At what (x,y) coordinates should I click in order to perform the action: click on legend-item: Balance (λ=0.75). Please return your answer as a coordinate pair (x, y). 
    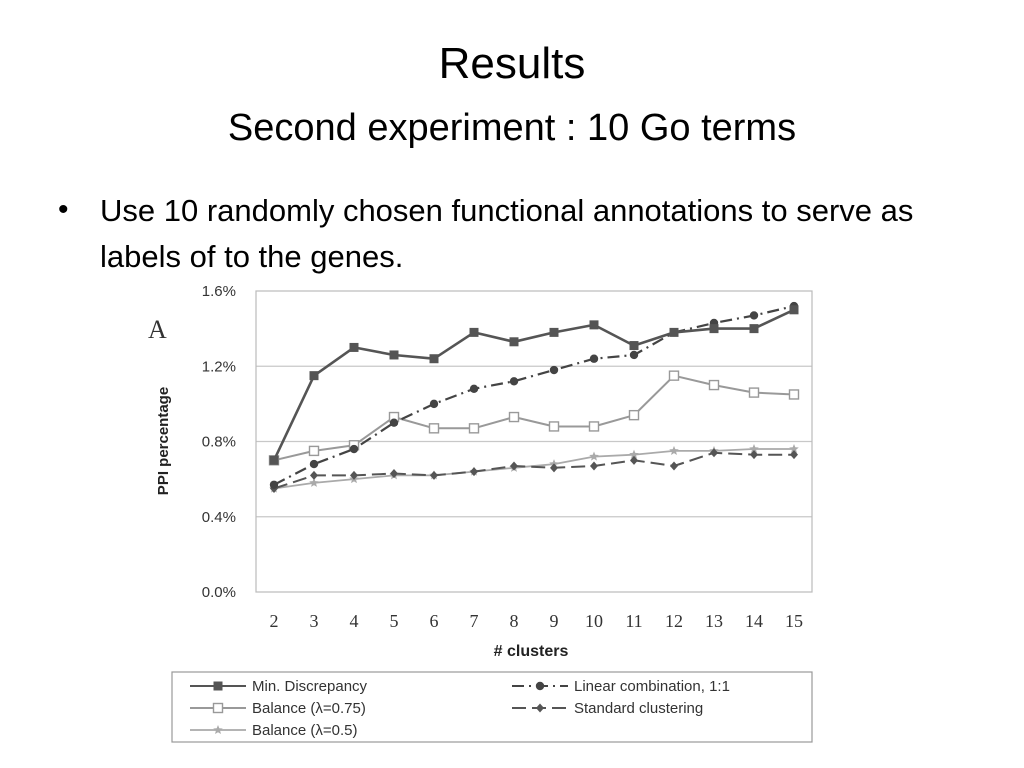
    Looking at the image, I should click on (278, 708).